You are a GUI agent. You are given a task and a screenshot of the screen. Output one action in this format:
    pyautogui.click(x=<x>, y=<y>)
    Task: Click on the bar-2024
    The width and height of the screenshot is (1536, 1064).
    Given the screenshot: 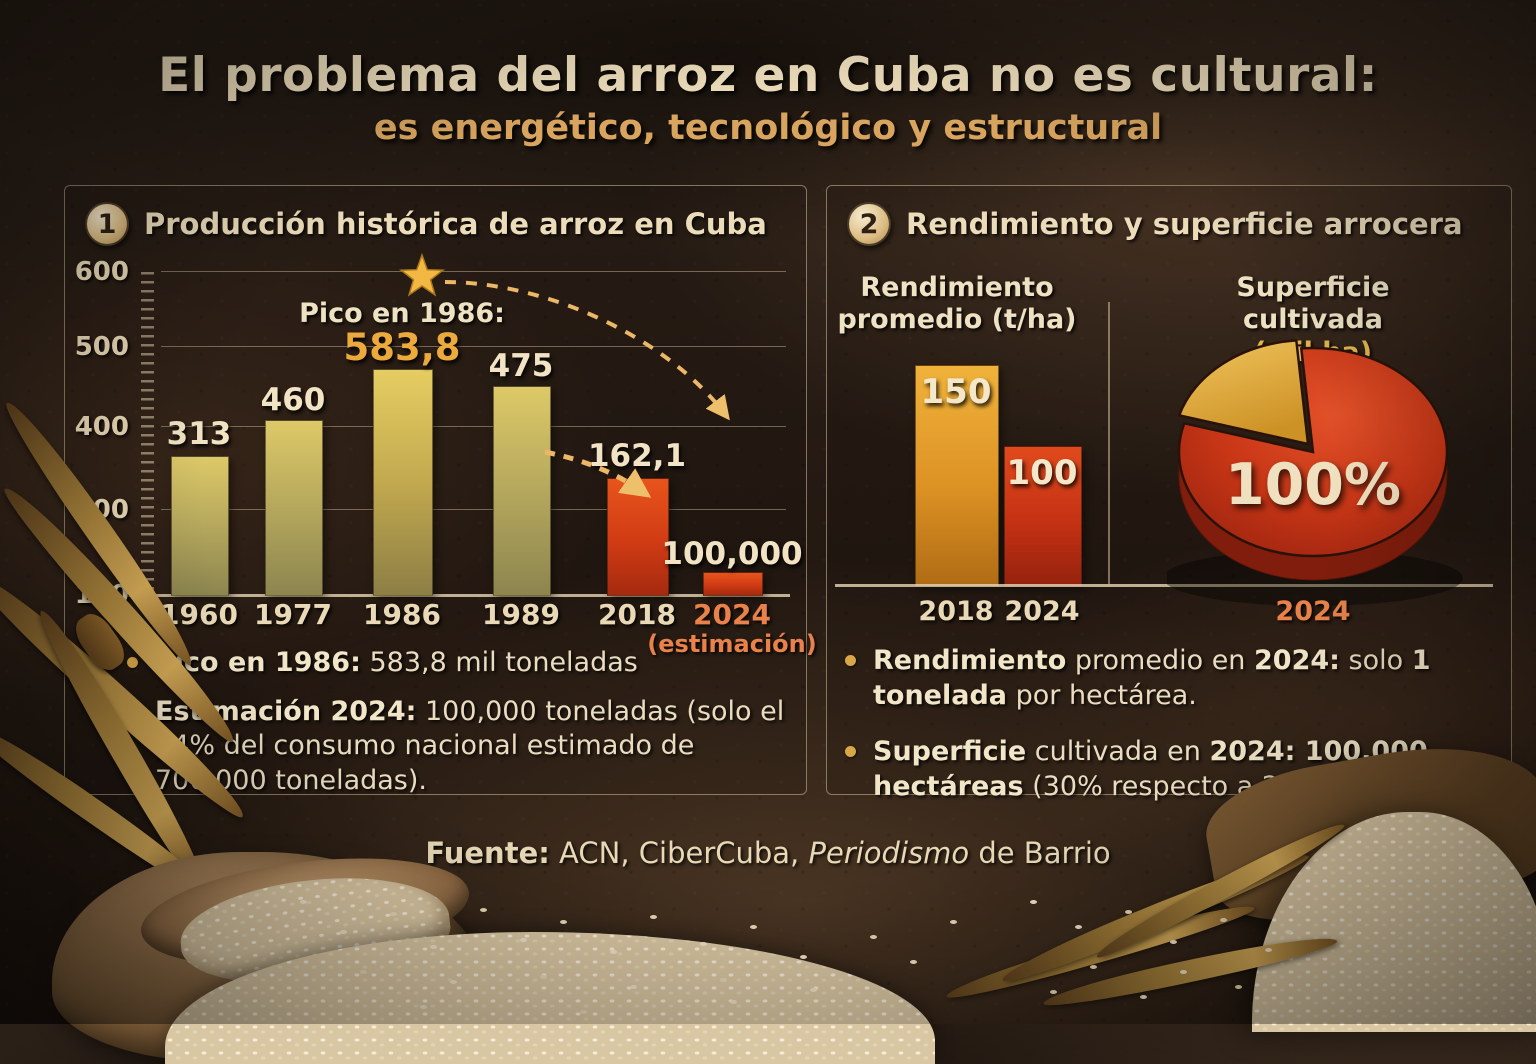 What is the action you would take?
    pyautogui.click(x=733, y=584)
    